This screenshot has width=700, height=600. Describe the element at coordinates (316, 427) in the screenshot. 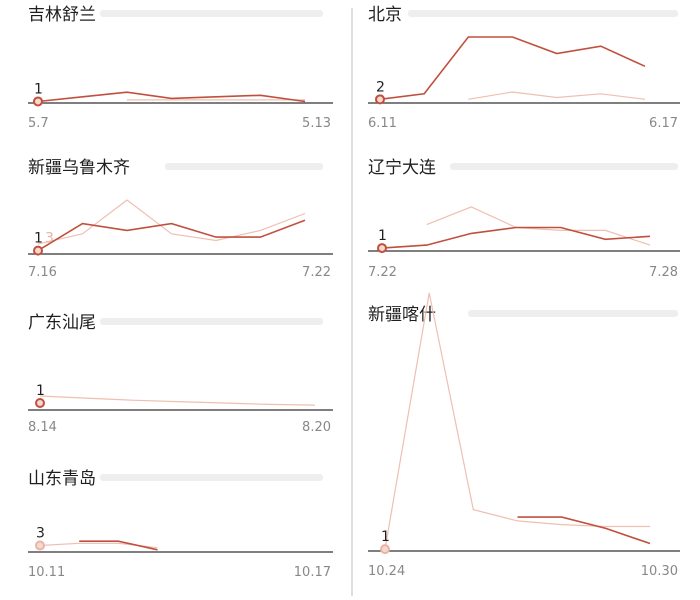

I see `x-tick-label-end: 8.20` at that location.